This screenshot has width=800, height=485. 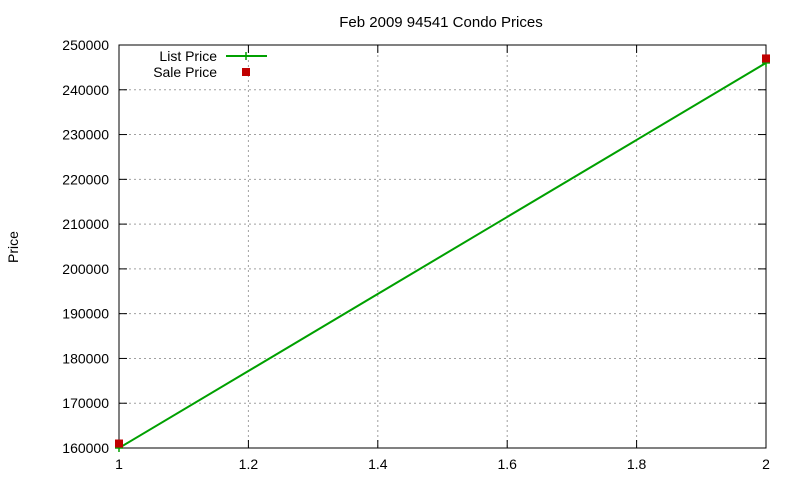 I want to click on y-tick-label: 220000, so click(x=85, y=179).